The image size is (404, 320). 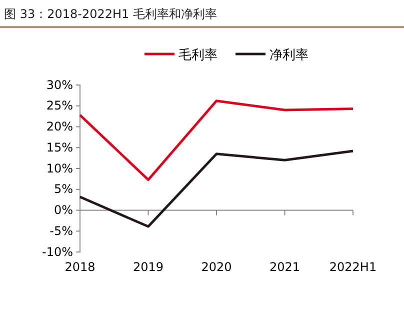 What do you see at coordinates (61, 231) in the screenshot?
I see `y-tick-label: -5%` at bounding box center [61, 231].